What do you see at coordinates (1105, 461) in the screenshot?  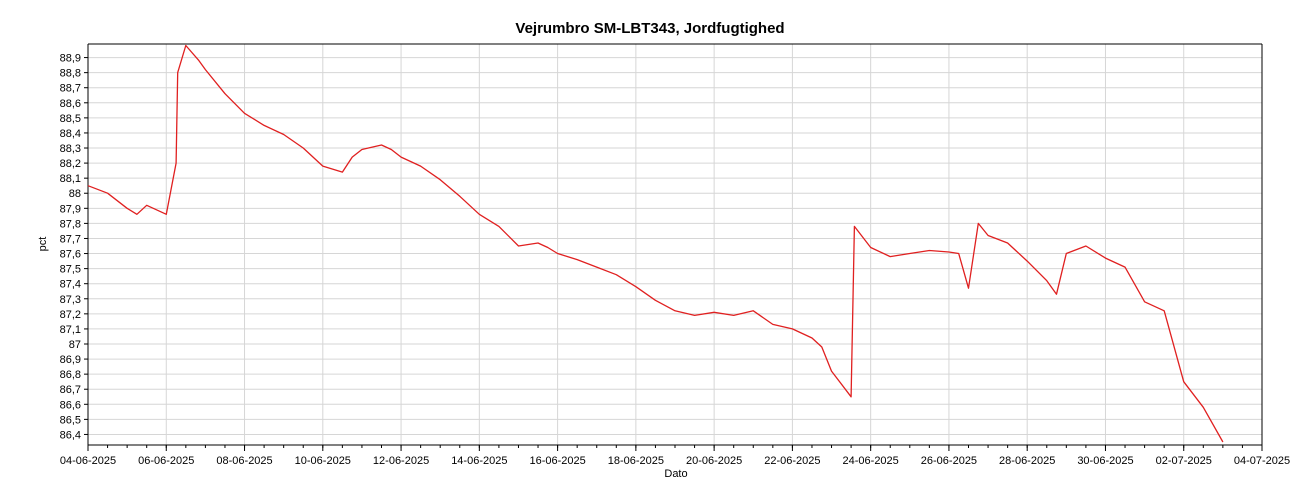 I see `x-tick-label: 30-06-2025` at bounding box center [1105, 461].